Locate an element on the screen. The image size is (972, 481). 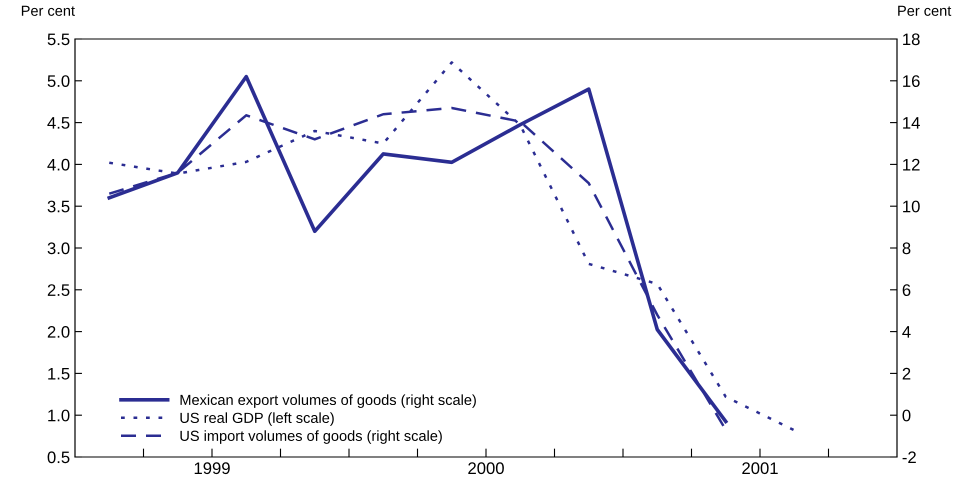
y-axis-title: Per cent is located at coordinates (48, 11).